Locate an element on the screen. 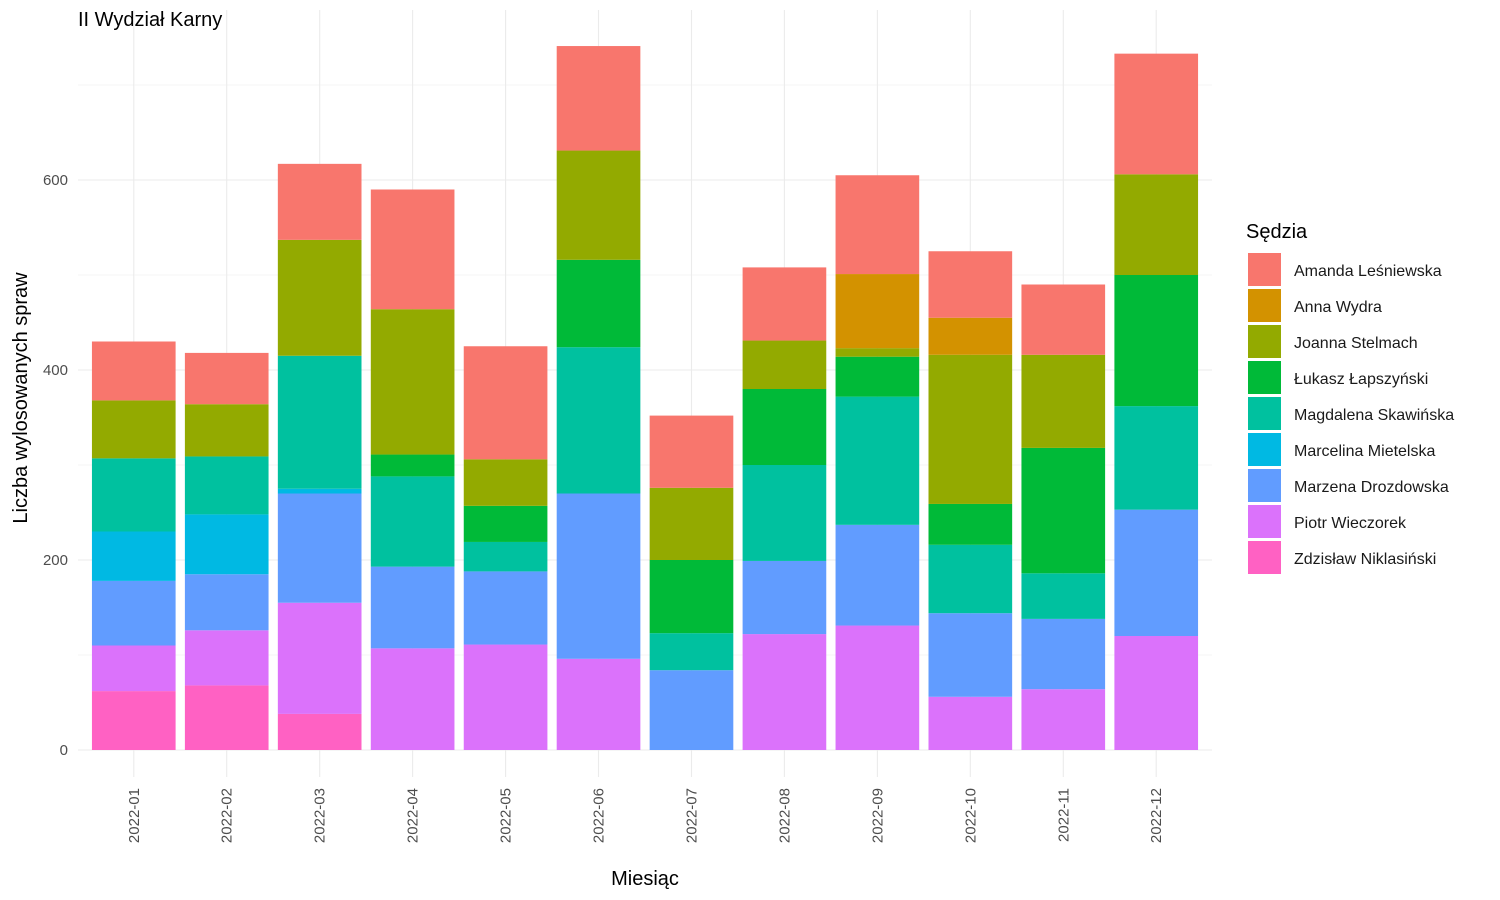  y-tick-label: 0 is located at coordinates (64, 750).